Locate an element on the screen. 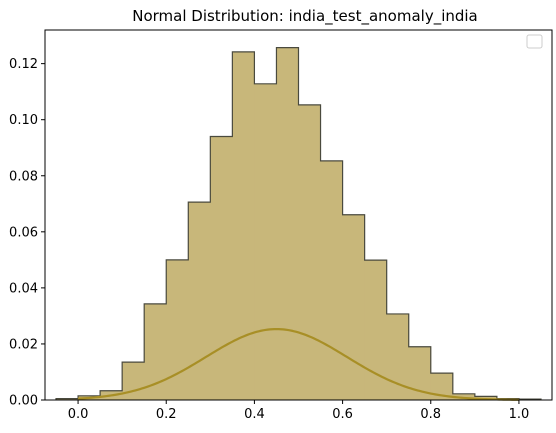 Image resolution: width=556 pixels, height=433 pixels. y-tick-label: 0.00 is located at coordinates (23, 401).